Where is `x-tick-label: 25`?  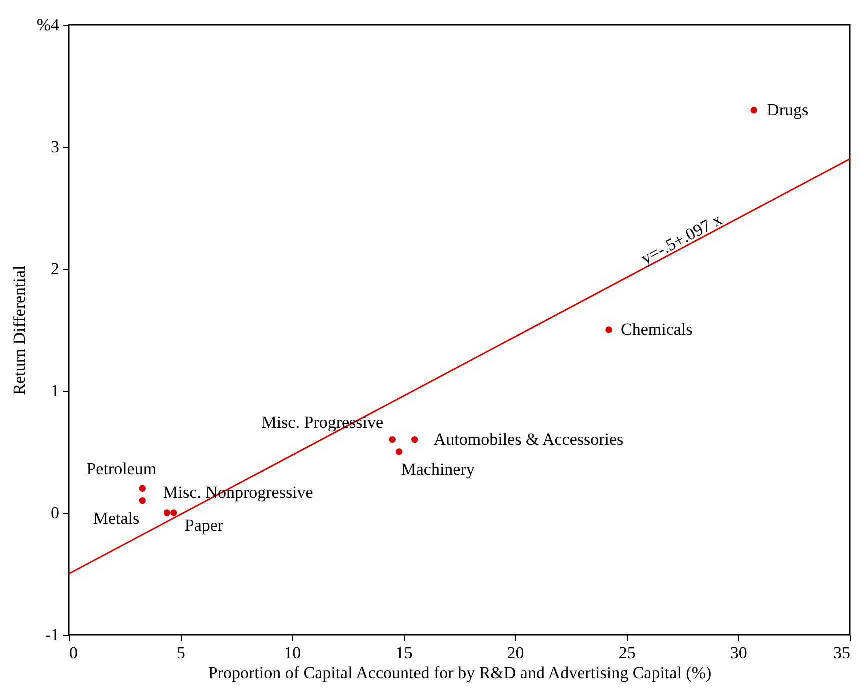 x-tick-label: 25 is located at coordinates (627, 653).